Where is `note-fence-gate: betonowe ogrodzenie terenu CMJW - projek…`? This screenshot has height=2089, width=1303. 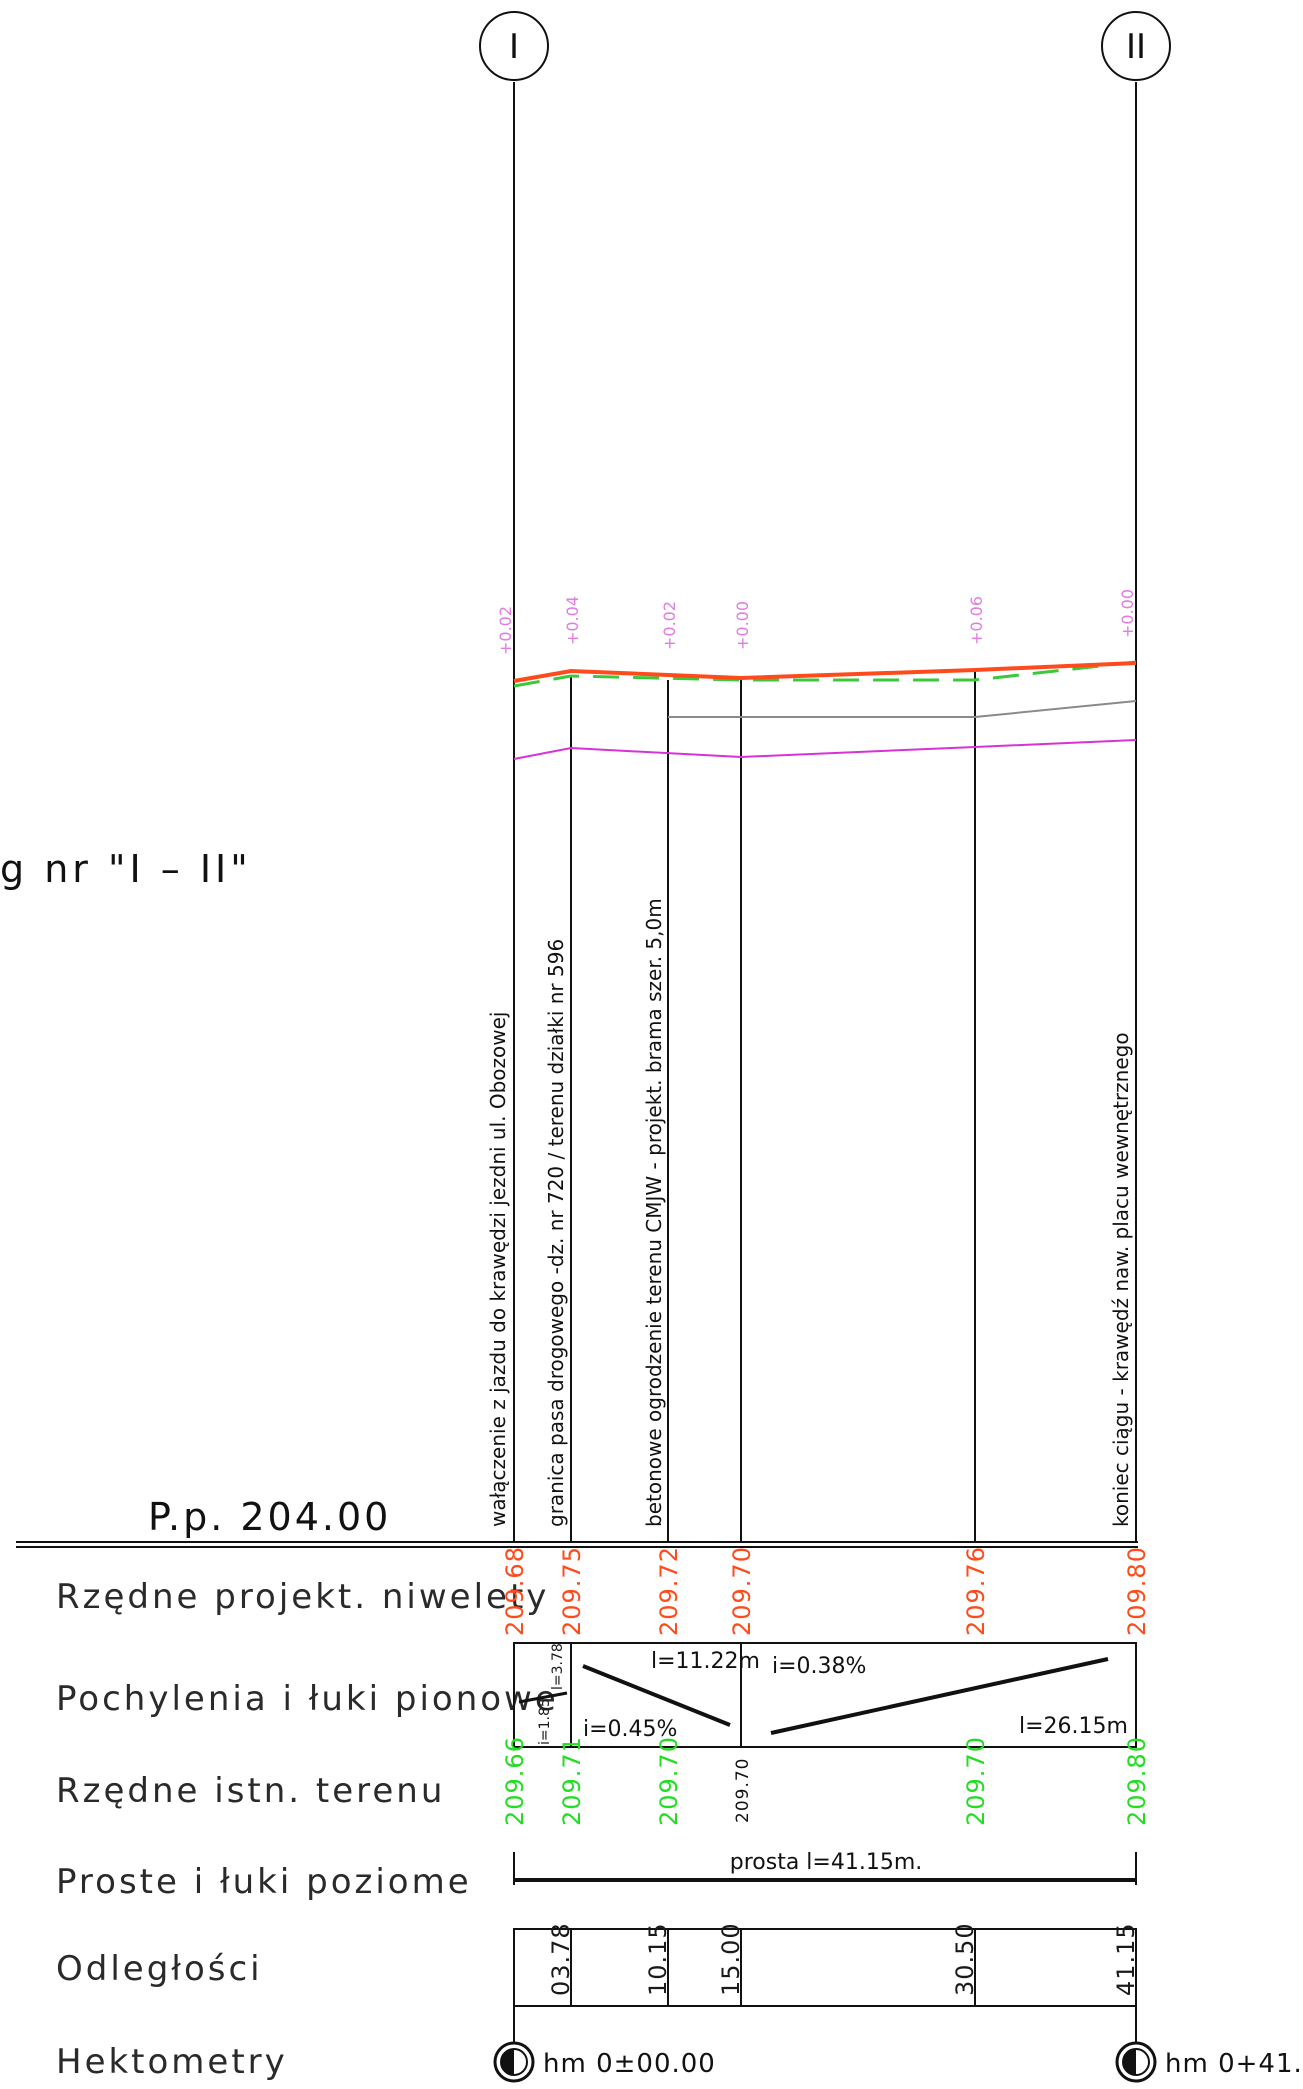
note-fence-gate: betonowe ogrodzenie terenu CMJW - projek… is located at coordinates (654, 1212).